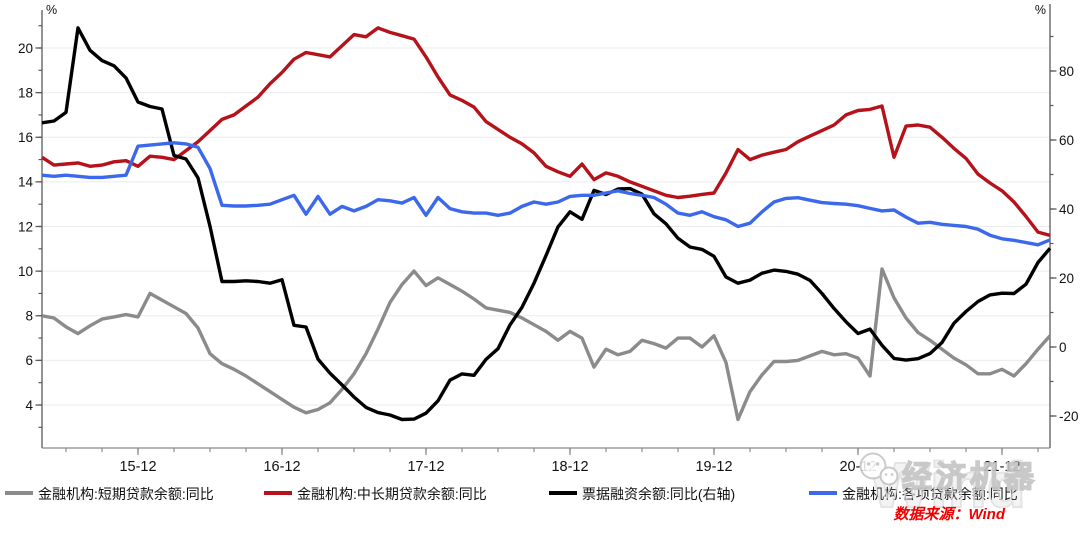  What do you see at coordinates (25, 271) in the screenshot?
I see `left-axis-tick-label: 10` at bounding box center [25, 271].